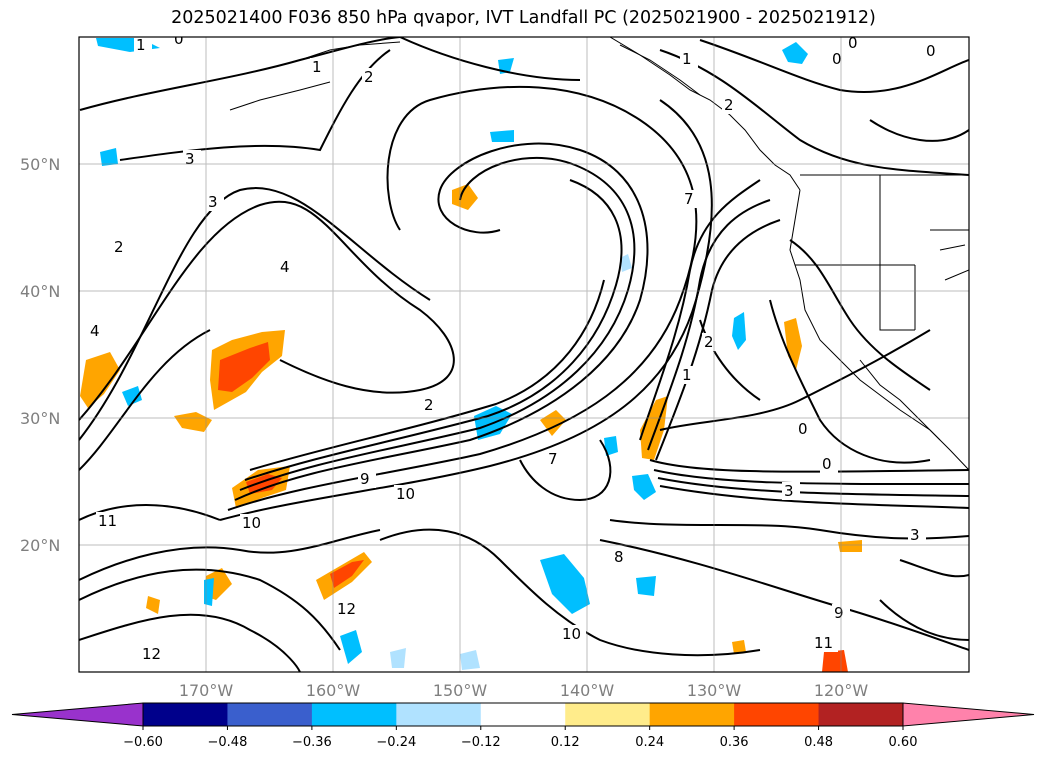 This screenshot has width=1047, height=765. I want to click on colorbar-tick-label: 0.36, so click(734, 742).